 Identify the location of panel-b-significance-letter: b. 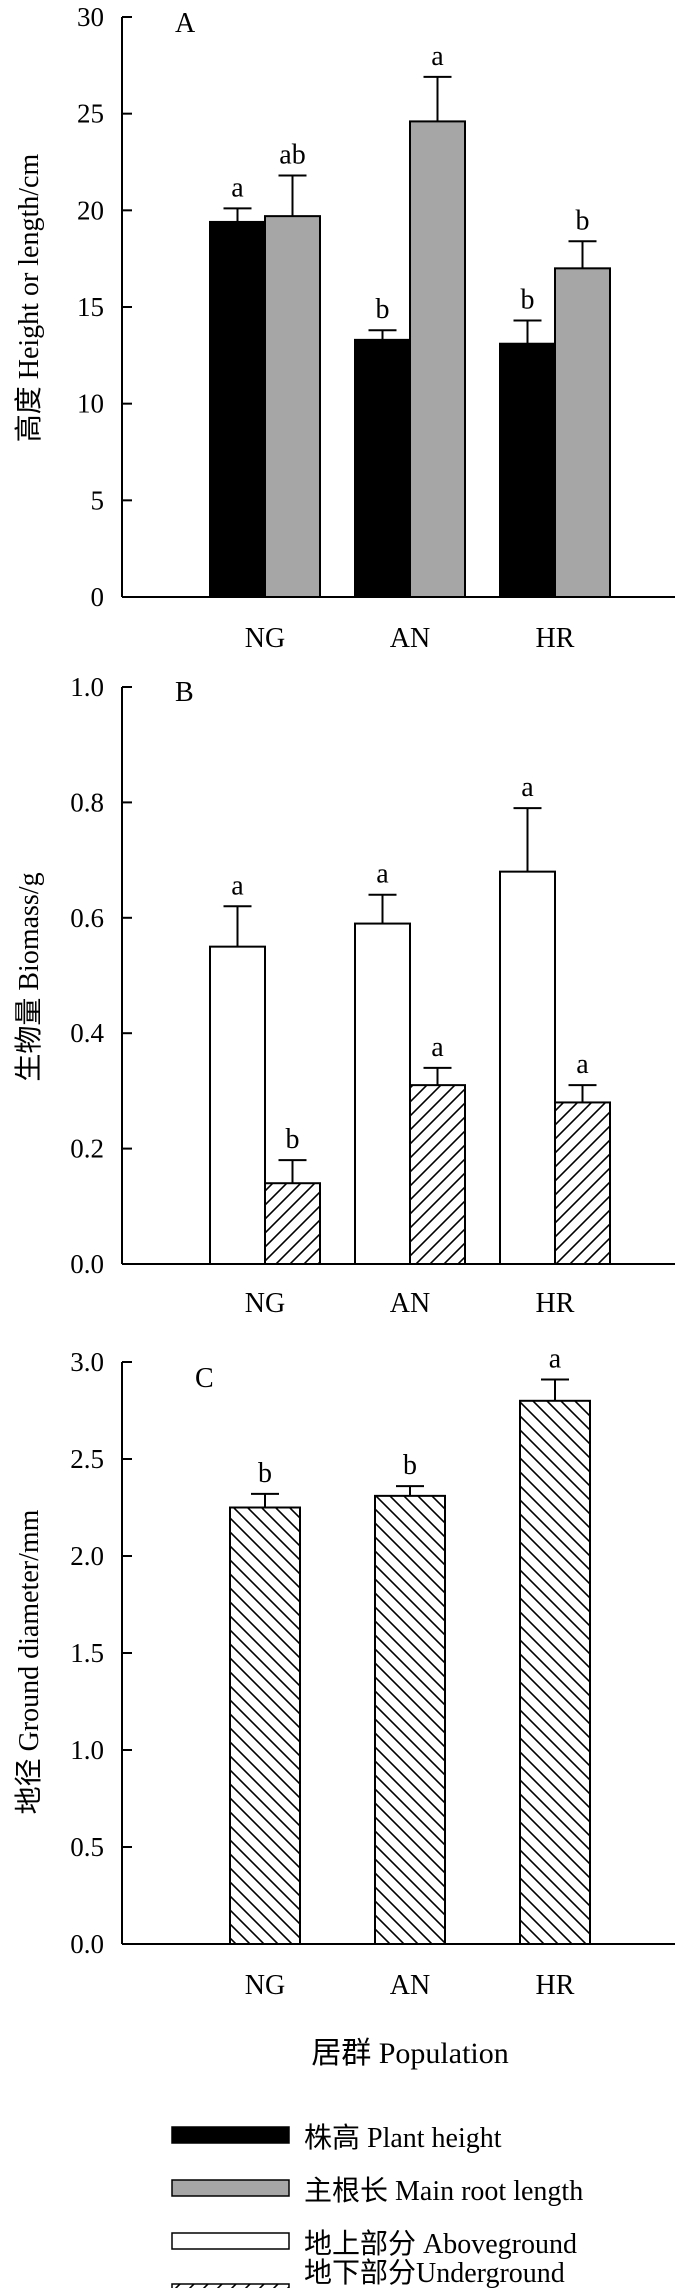
(293, 1139).